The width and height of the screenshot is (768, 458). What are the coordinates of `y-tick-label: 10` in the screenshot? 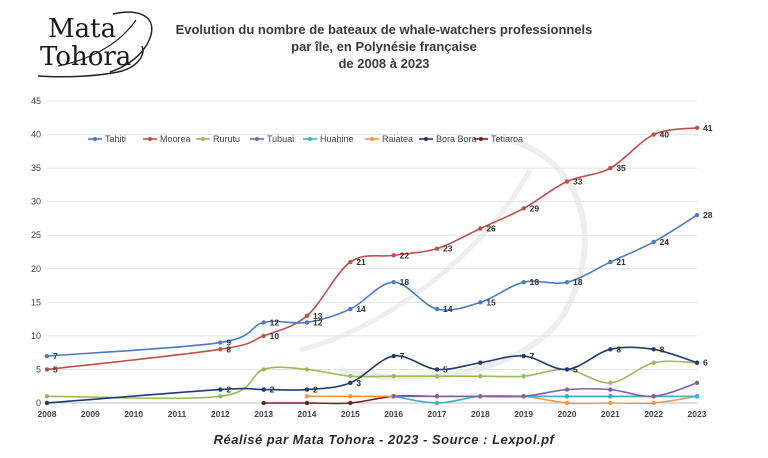 It's located at (36, 336).